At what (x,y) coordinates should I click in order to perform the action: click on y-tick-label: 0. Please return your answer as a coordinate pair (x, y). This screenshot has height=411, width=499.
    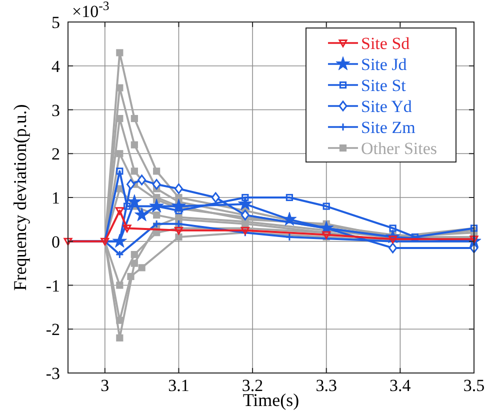
    Looking at the image, I should click on (56, 242).